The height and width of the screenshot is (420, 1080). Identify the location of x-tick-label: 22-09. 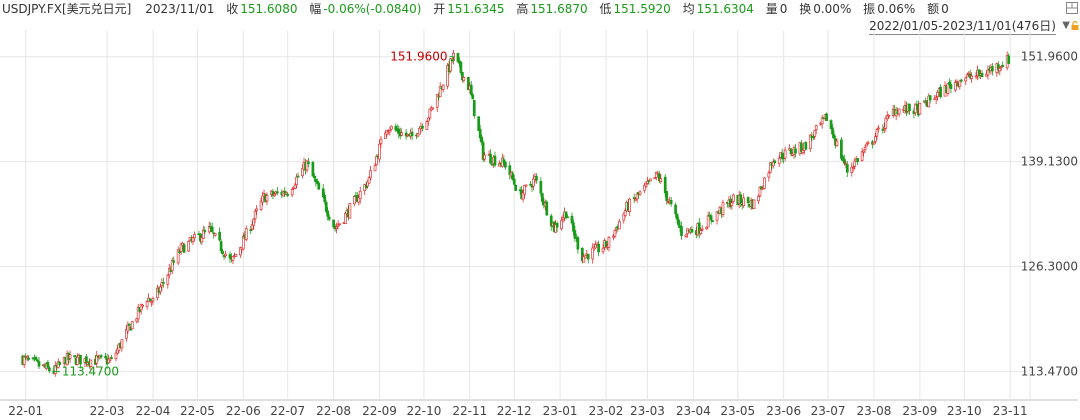
(379, 411).